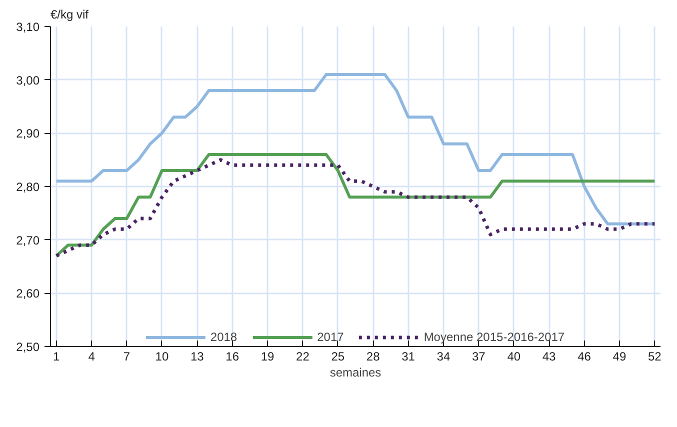  Describe the element at coordinates (549, 357) in the screenshot. I see `x-tick-label: 43` at that location.